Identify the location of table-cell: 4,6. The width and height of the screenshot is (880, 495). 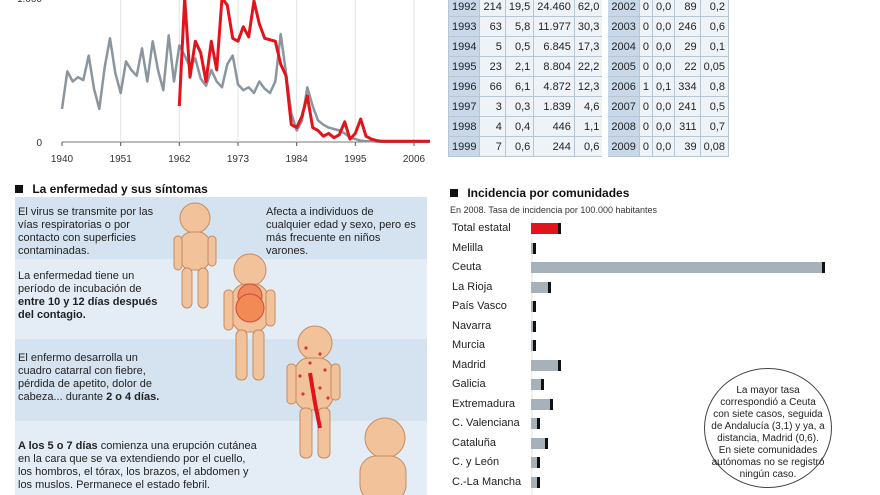
(589, 106).